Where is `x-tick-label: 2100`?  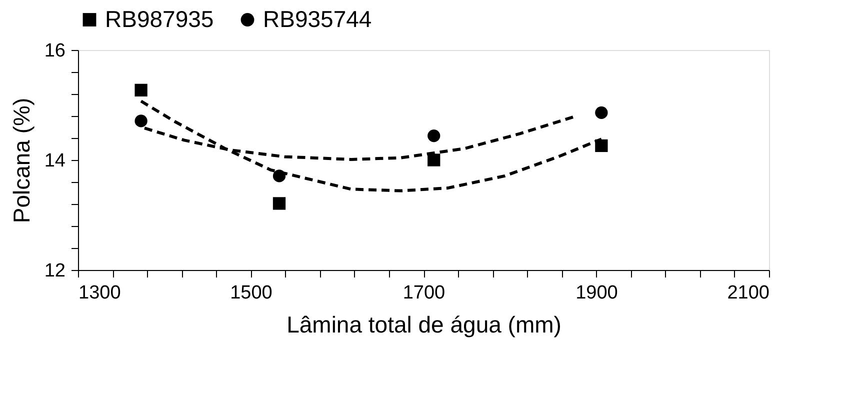
x-tick-label: 2100 is located at coordinates (748, 293).